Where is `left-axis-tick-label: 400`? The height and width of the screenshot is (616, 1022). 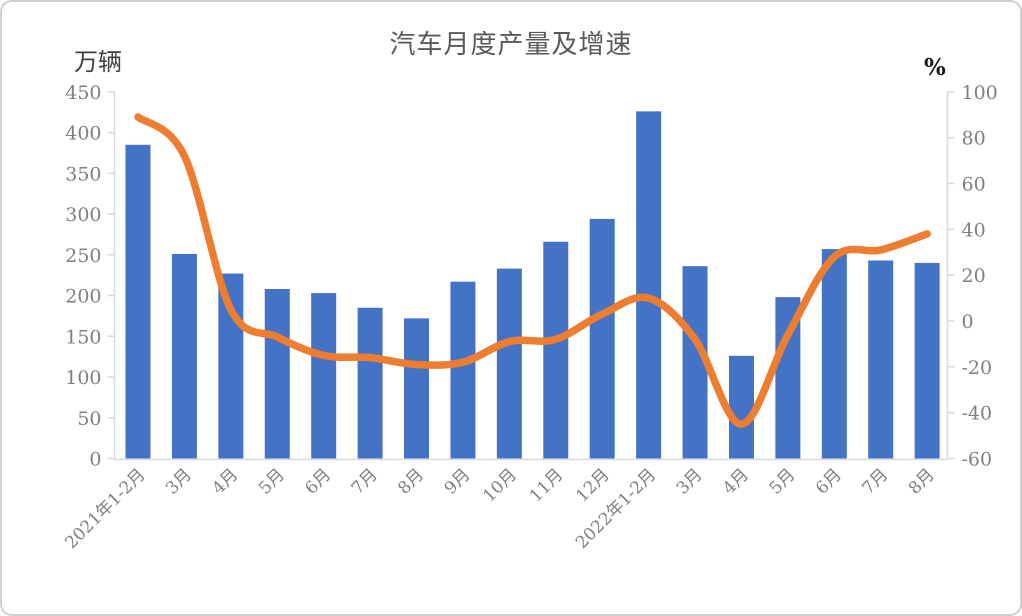 left-axis-tick-label: 400 is located at coordinates (83, 134).